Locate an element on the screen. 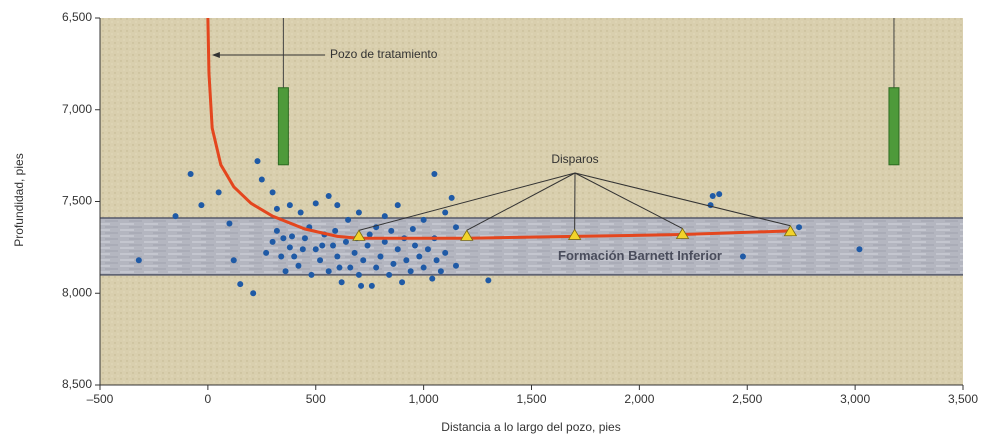 This screenshot has height=439, width=983. y-tick-label: 8,500 is located at coordinates (77, 384).